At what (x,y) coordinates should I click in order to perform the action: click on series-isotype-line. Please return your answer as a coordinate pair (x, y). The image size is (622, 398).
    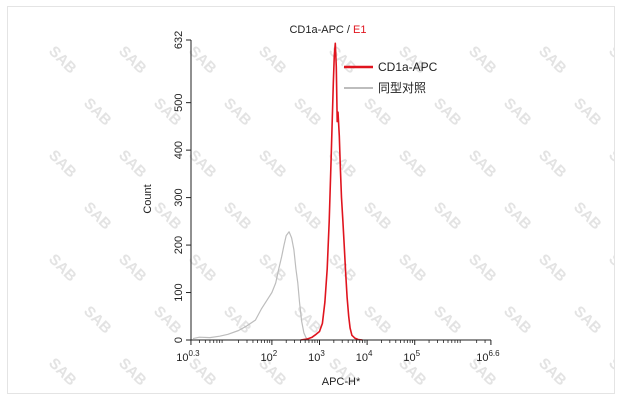
    Looking at the image, I should click on (251, 286).